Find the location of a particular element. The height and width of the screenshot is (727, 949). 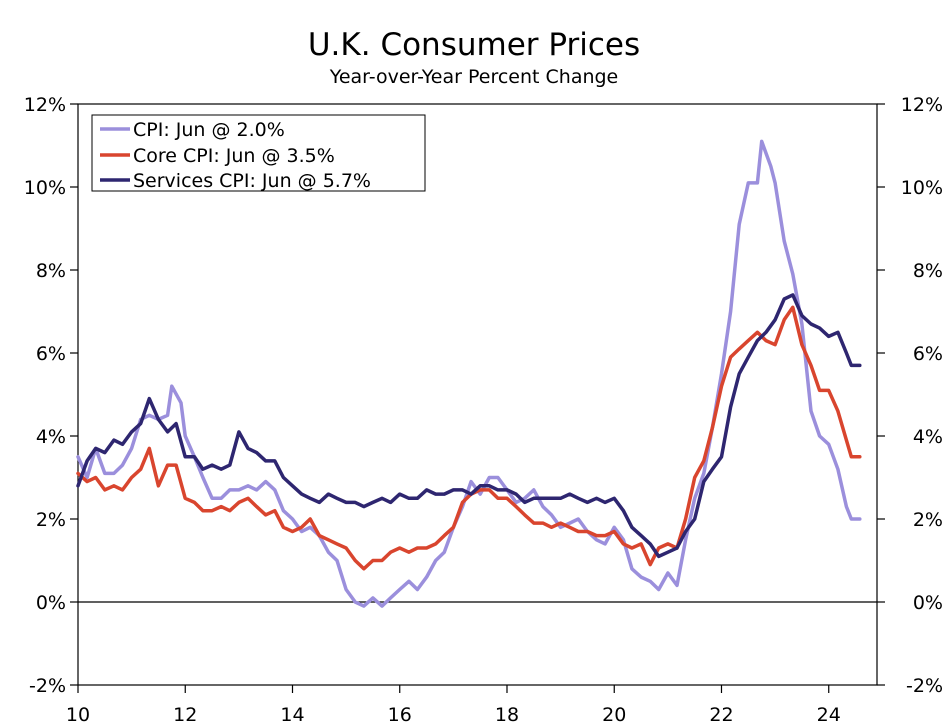

y-tick-right-label: 0% is located at coordinates (928, 603).